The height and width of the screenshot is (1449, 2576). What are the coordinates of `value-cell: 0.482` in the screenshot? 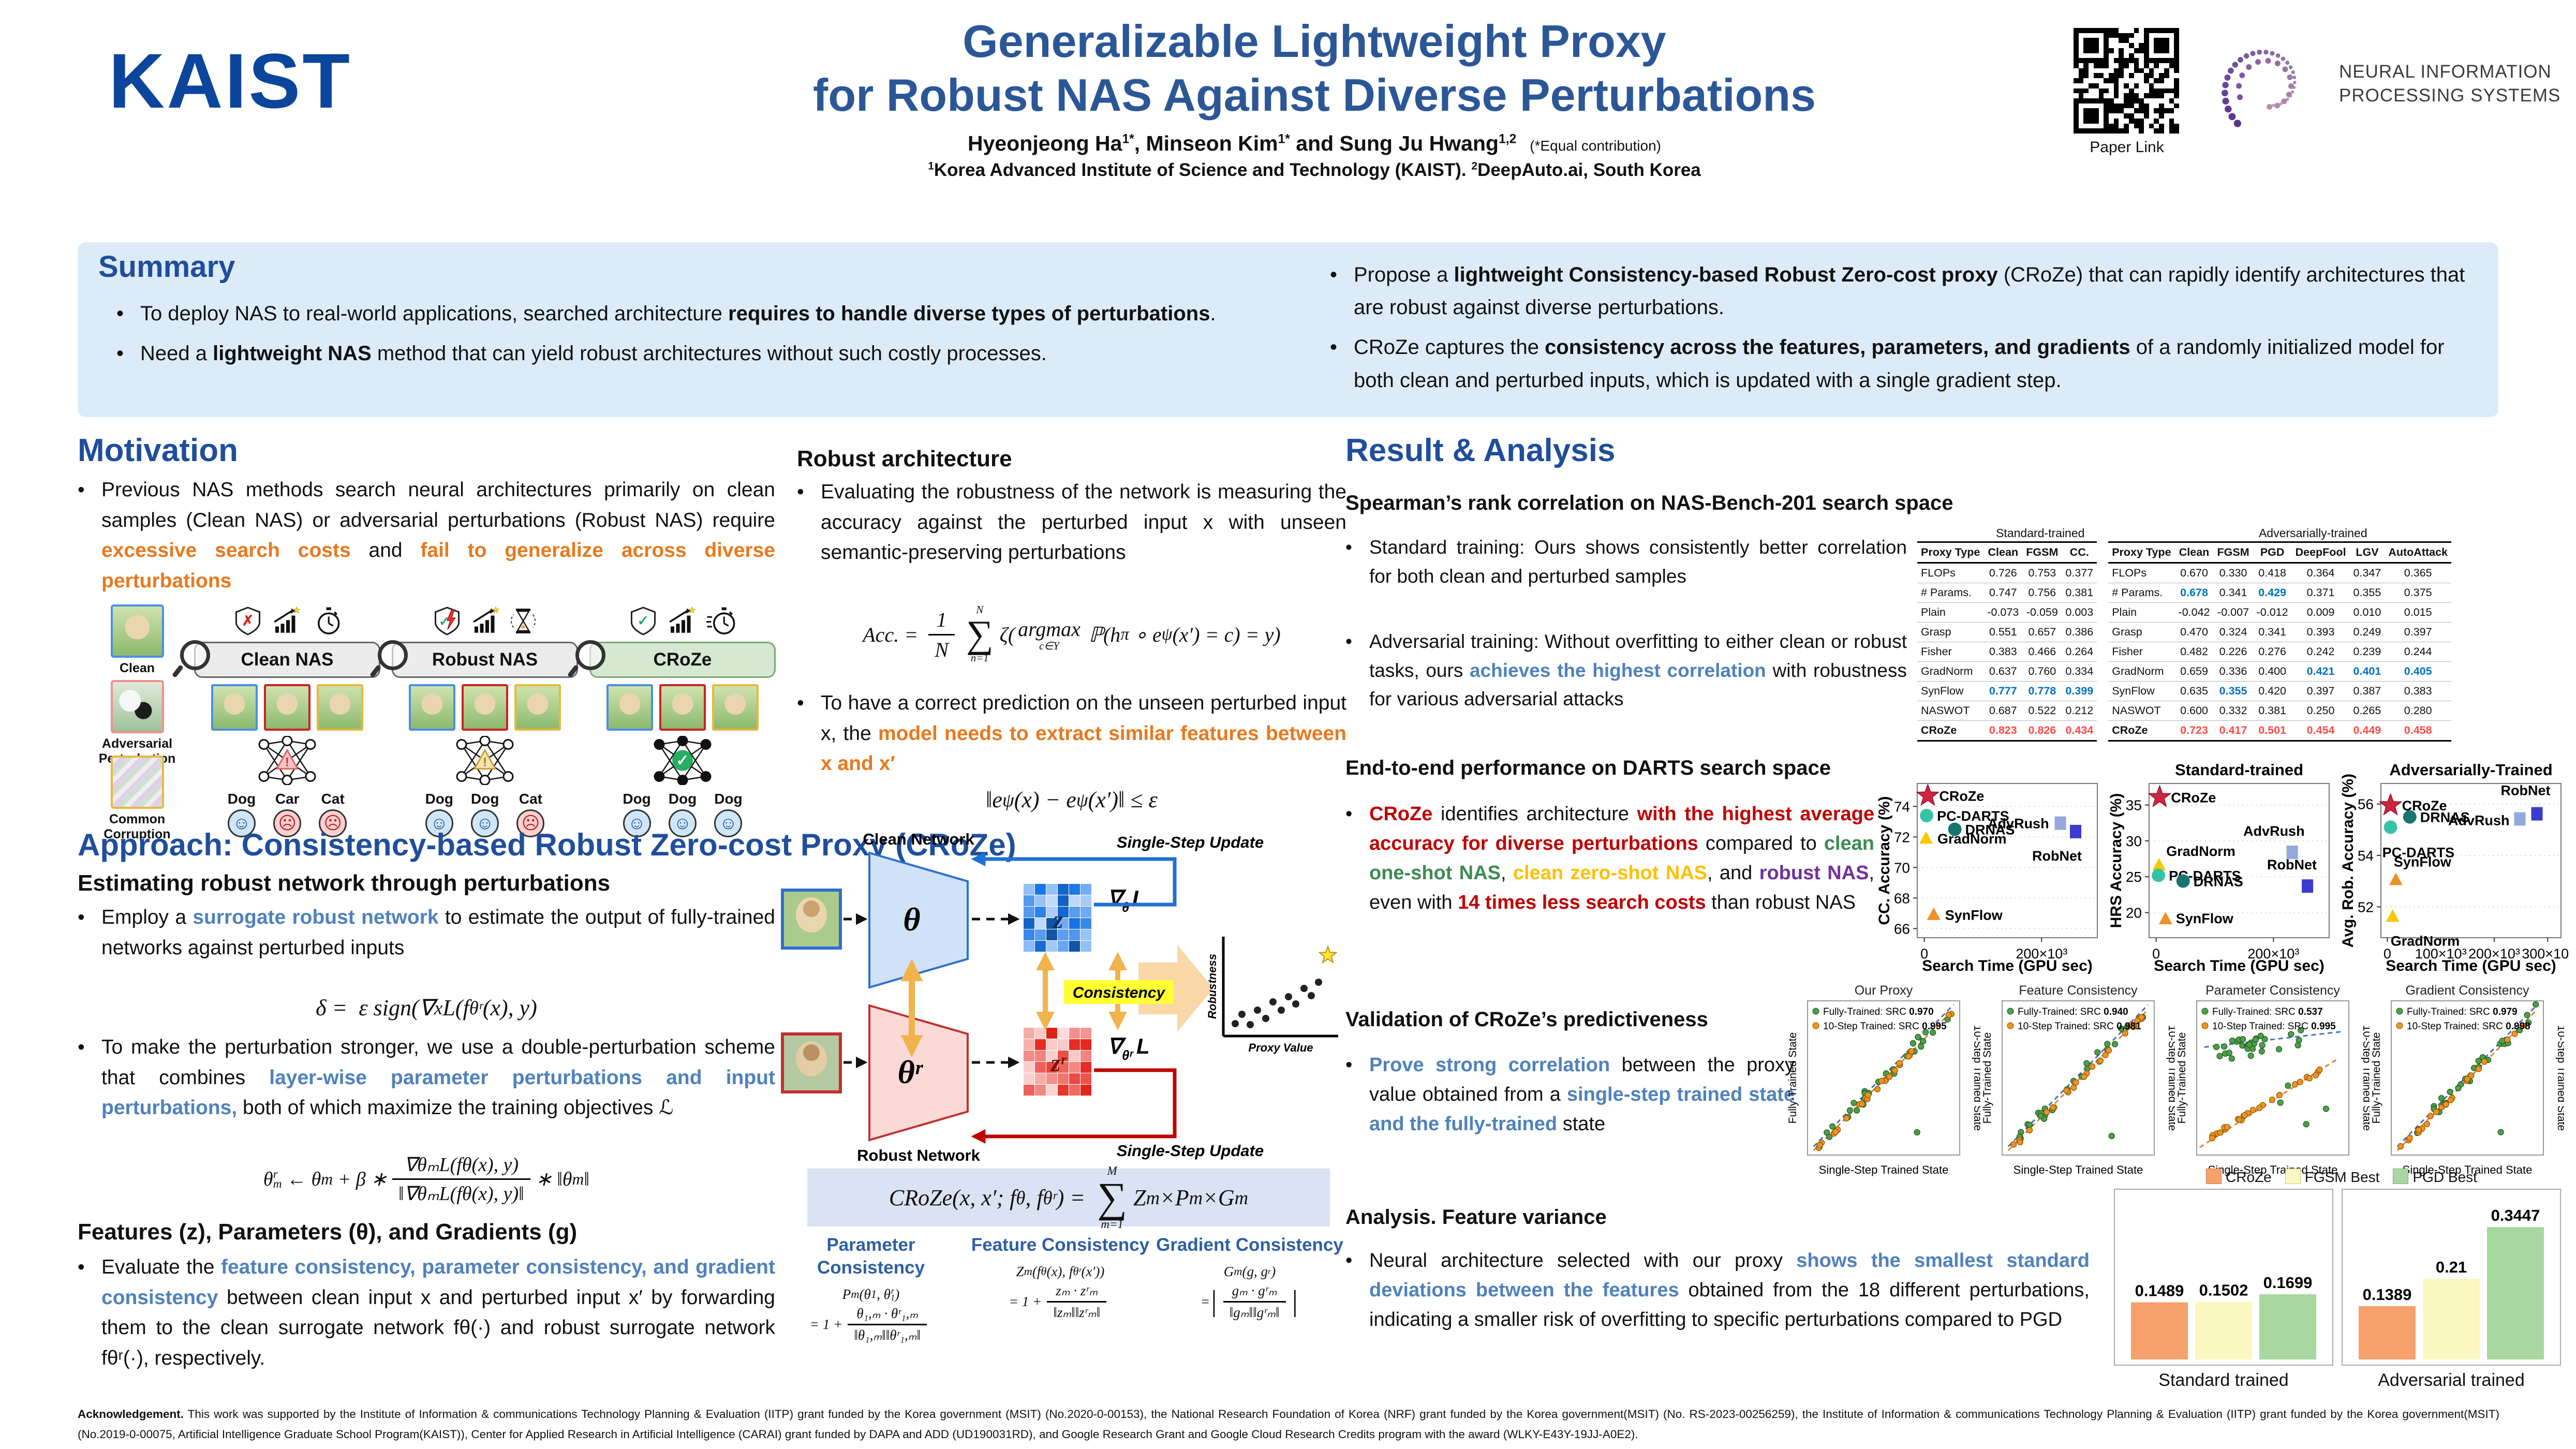 It's located at (2194, 652).